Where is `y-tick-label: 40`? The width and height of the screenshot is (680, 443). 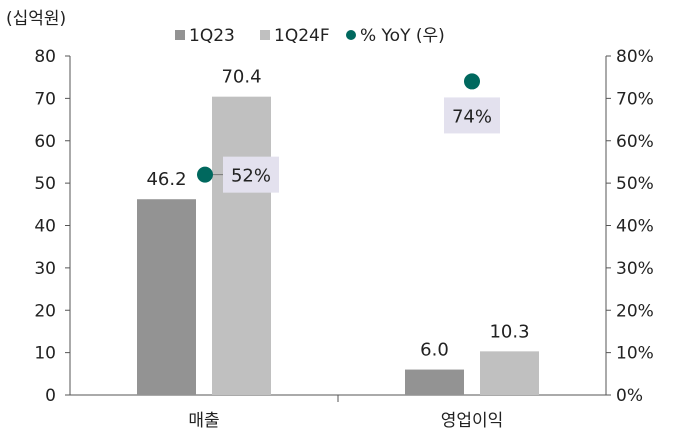
y-tick-label: 40 is located at coordinates (45, 227).